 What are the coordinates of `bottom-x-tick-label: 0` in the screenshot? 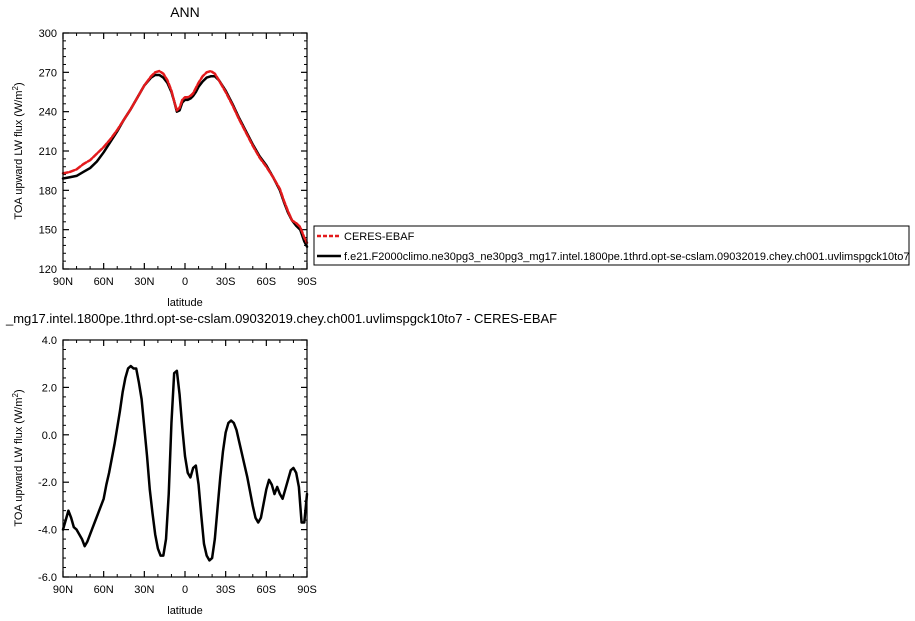 It's located at (185, 590).